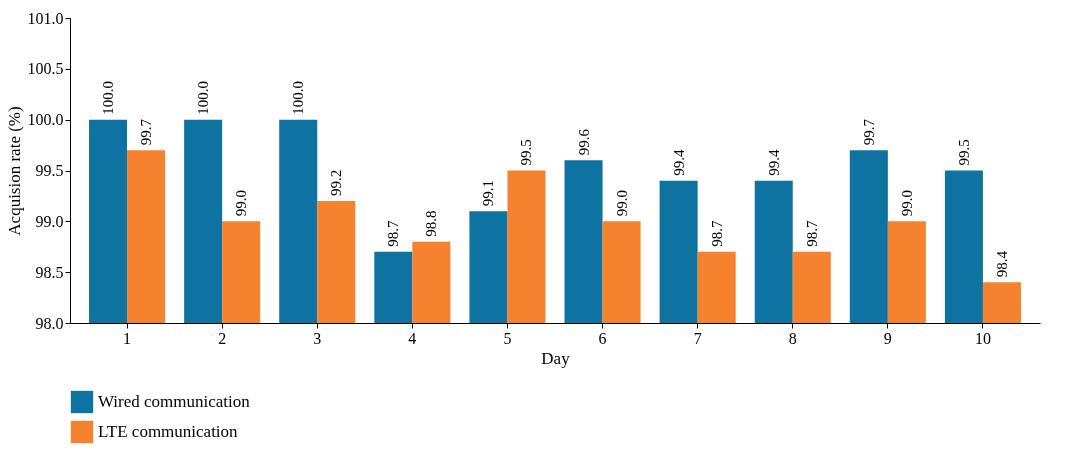 The width and height of the screenshot is (1080, 463). Describe the element at coordinates (336, 182) in the screenshot. I see `data-label: 99.2` at that location.